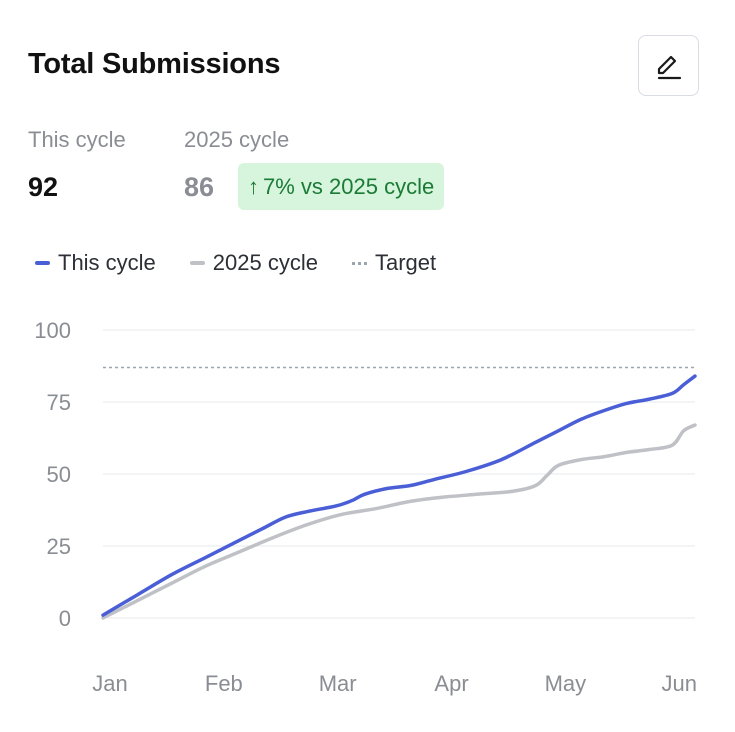  I want to click on x-tick-label: Feb, so click(224, 683).